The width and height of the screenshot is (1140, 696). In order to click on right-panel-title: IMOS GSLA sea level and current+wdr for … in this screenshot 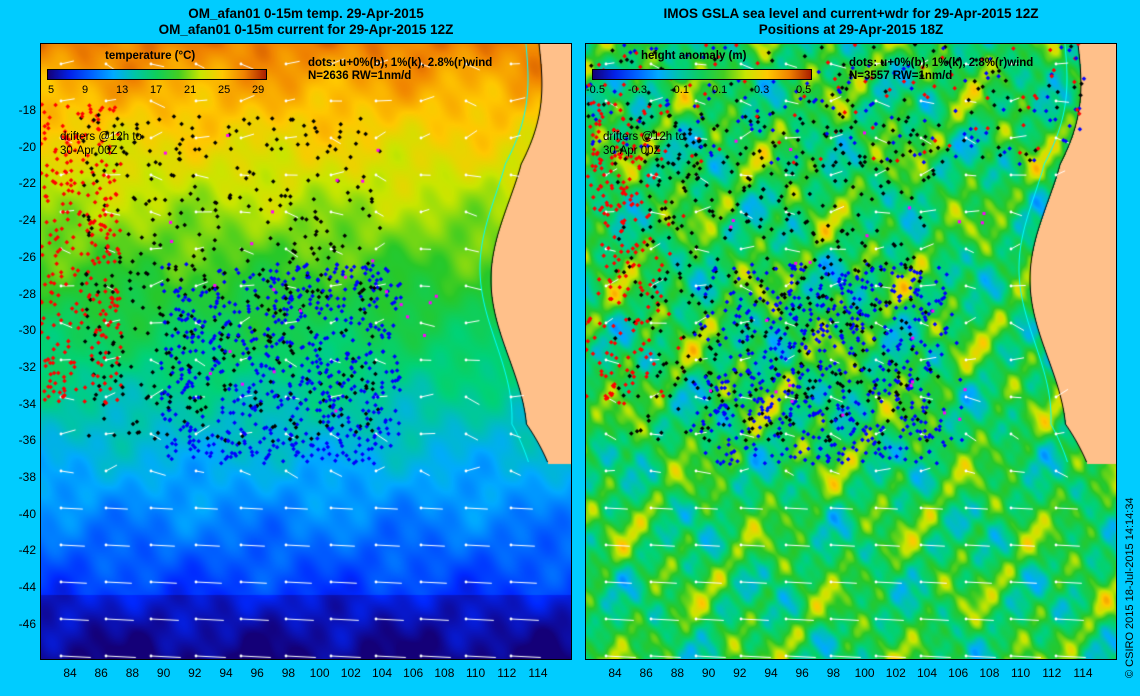, I will do `click(851, 22)`.